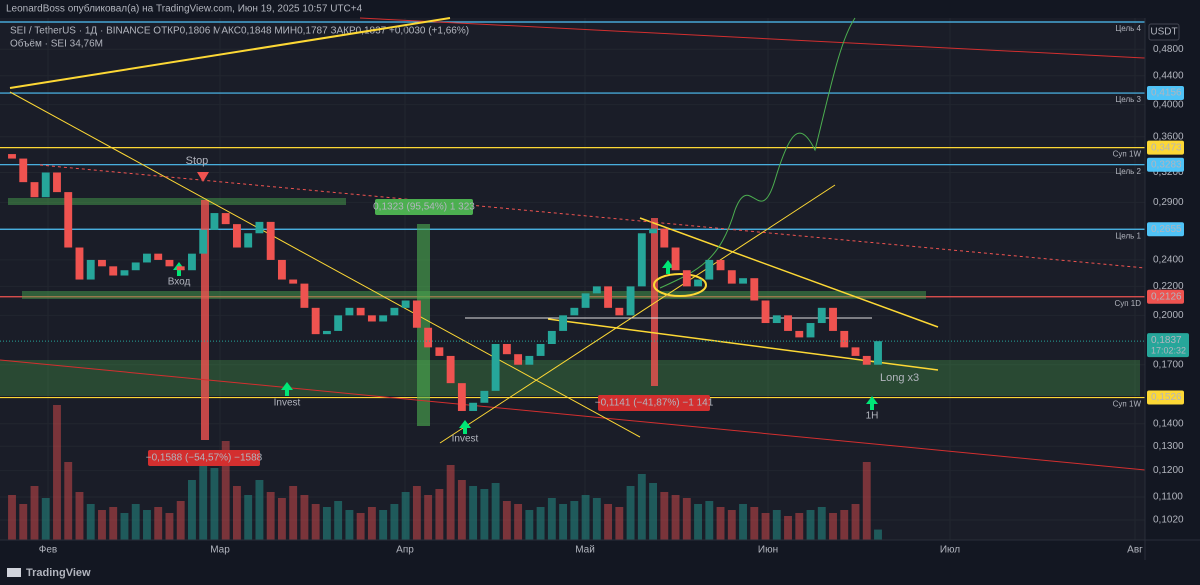 This screenshot has width=1200, height=585. What do you see at coordinates (1168, 497) in the screenshot?
I see `y-tick-label: 0,1100` at bounding box center [1168, 497].